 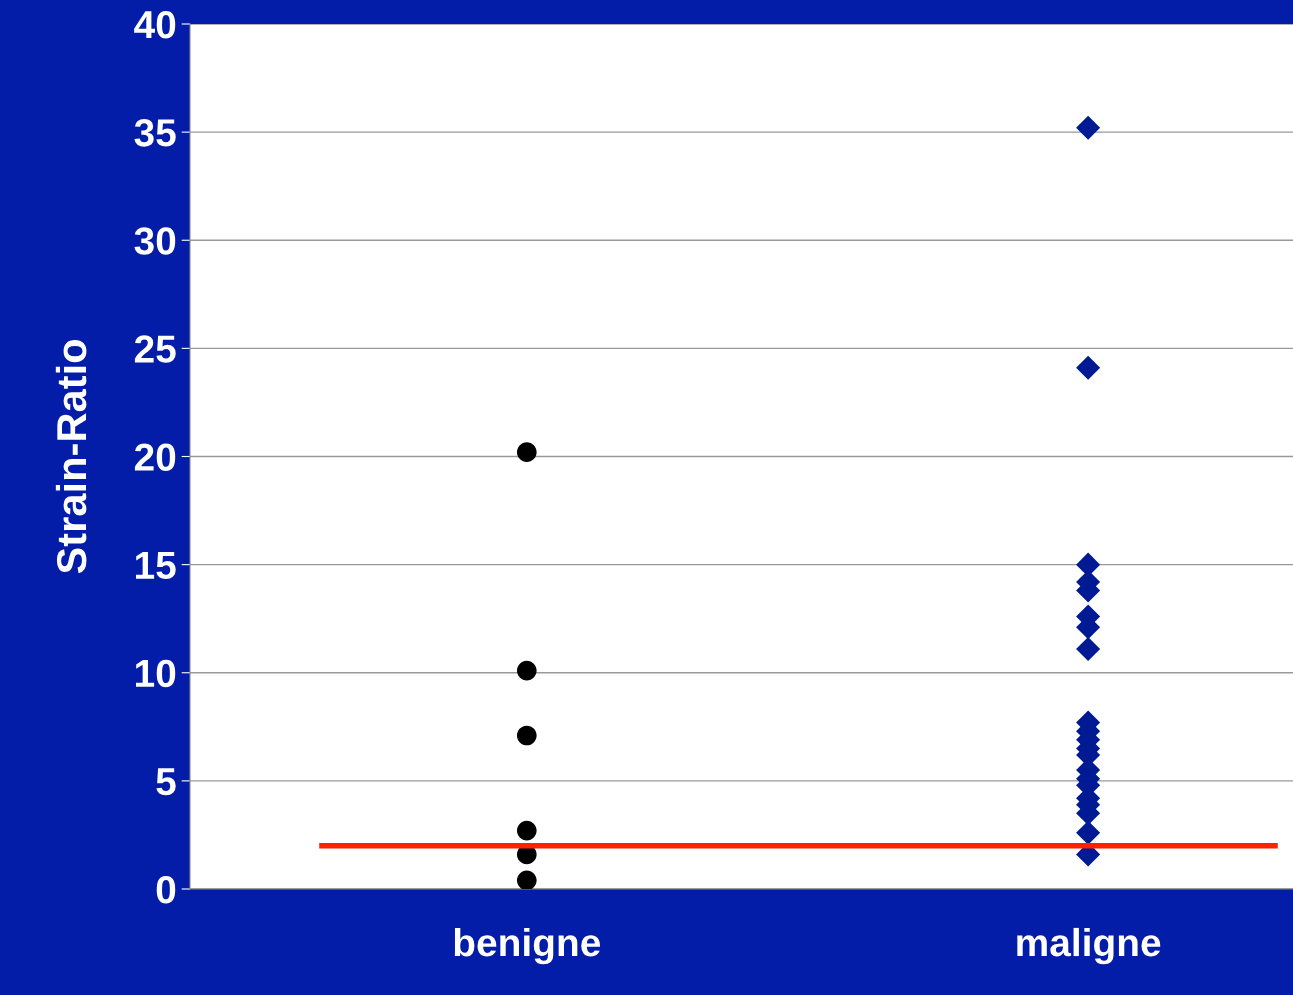 I want to click on y-tick-label: 15, so click(x=156, y=565).